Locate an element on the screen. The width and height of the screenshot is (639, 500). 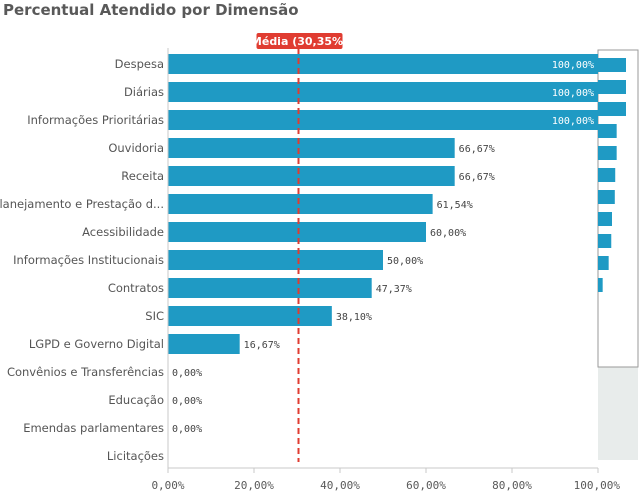
x-tick-label: 100,00% is located at coordinates (597, 485).